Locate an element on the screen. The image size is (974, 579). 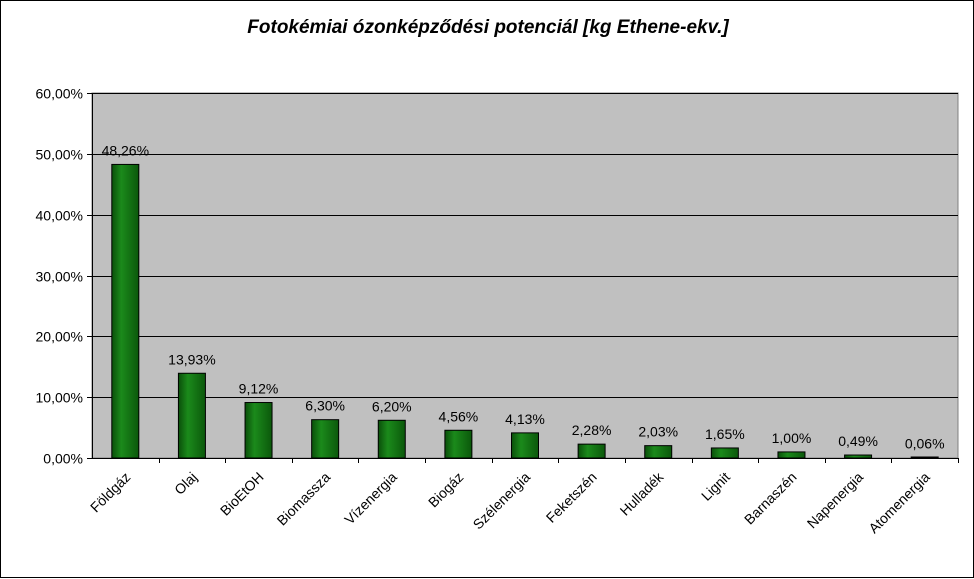
category-label-7: Feketszén is located at coordinates (571, 497).